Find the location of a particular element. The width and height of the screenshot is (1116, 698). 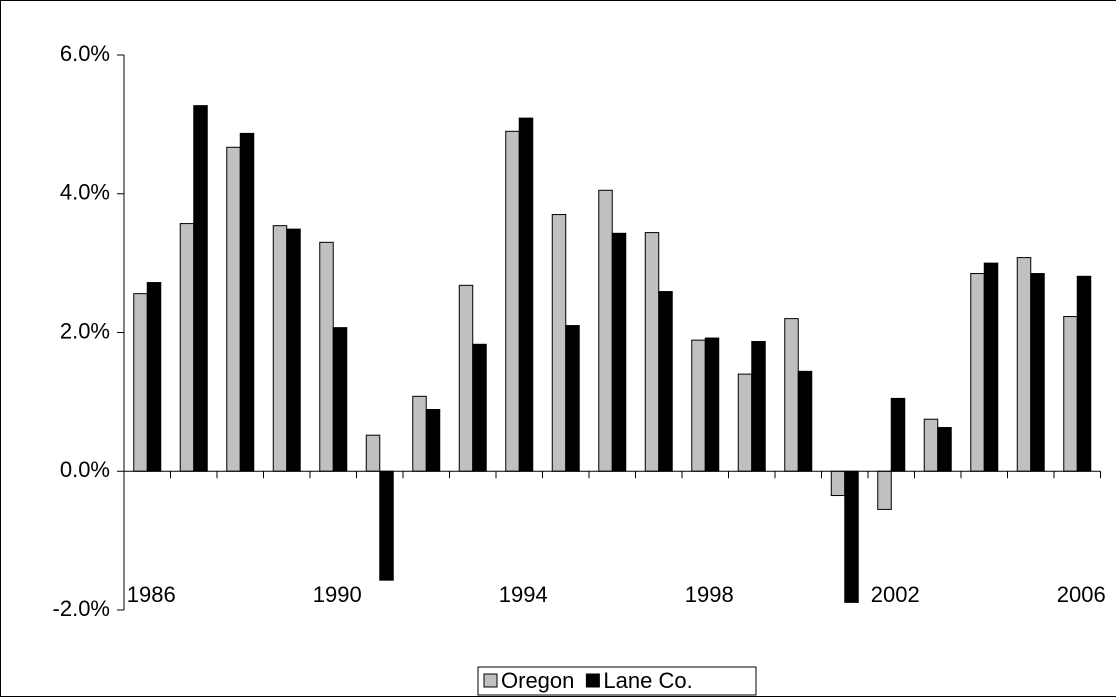

y-tick-label: 0.0% is located at coordinates (85, 469).